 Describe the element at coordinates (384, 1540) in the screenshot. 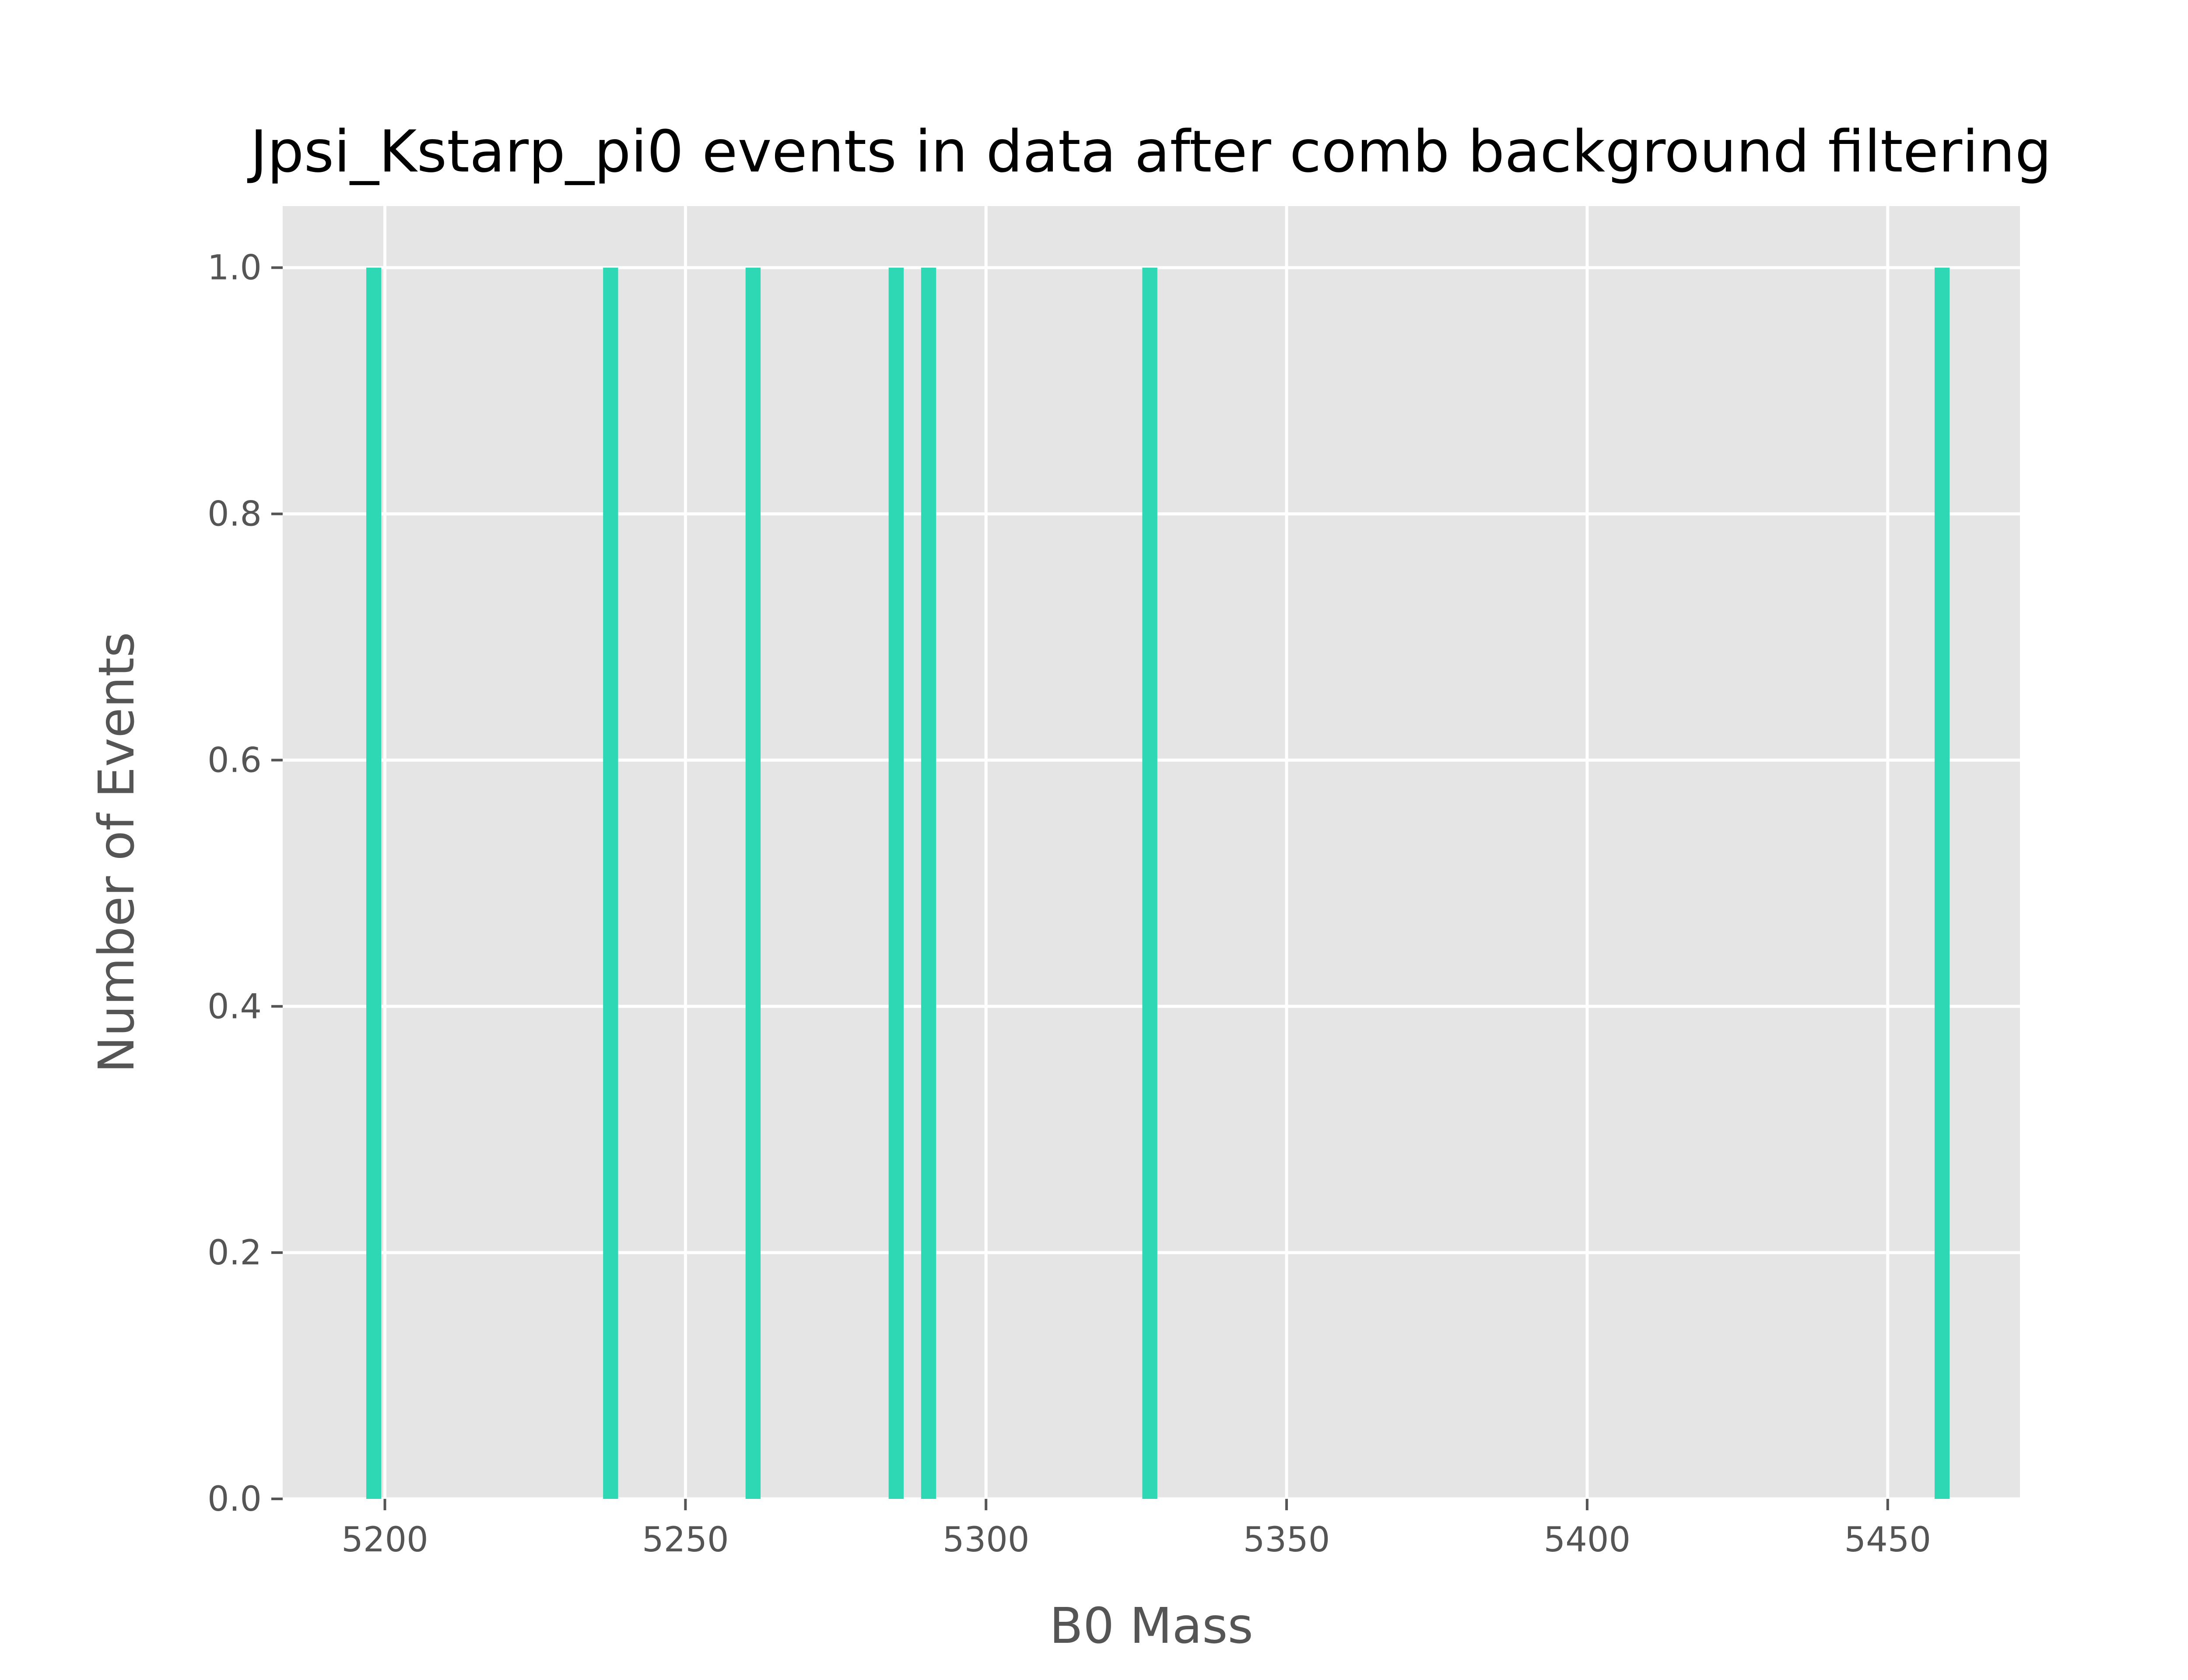

I see `x-tick-label: 5200` at that location.